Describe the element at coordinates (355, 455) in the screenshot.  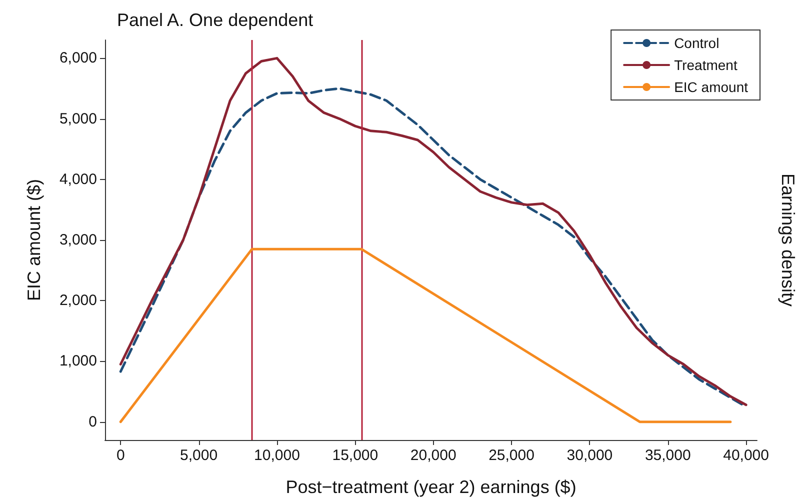
I see `x-tick-label: 15,000` at that location.